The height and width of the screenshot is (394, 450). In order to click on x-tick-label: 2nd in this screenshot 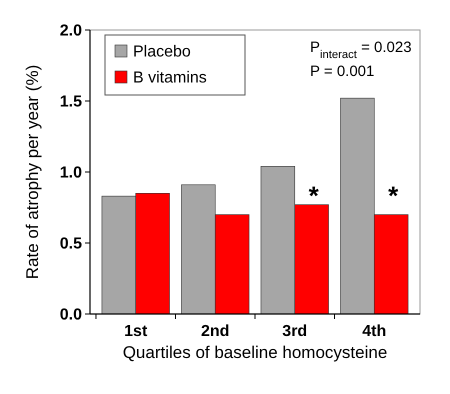, I will do `click(215, 331)`.